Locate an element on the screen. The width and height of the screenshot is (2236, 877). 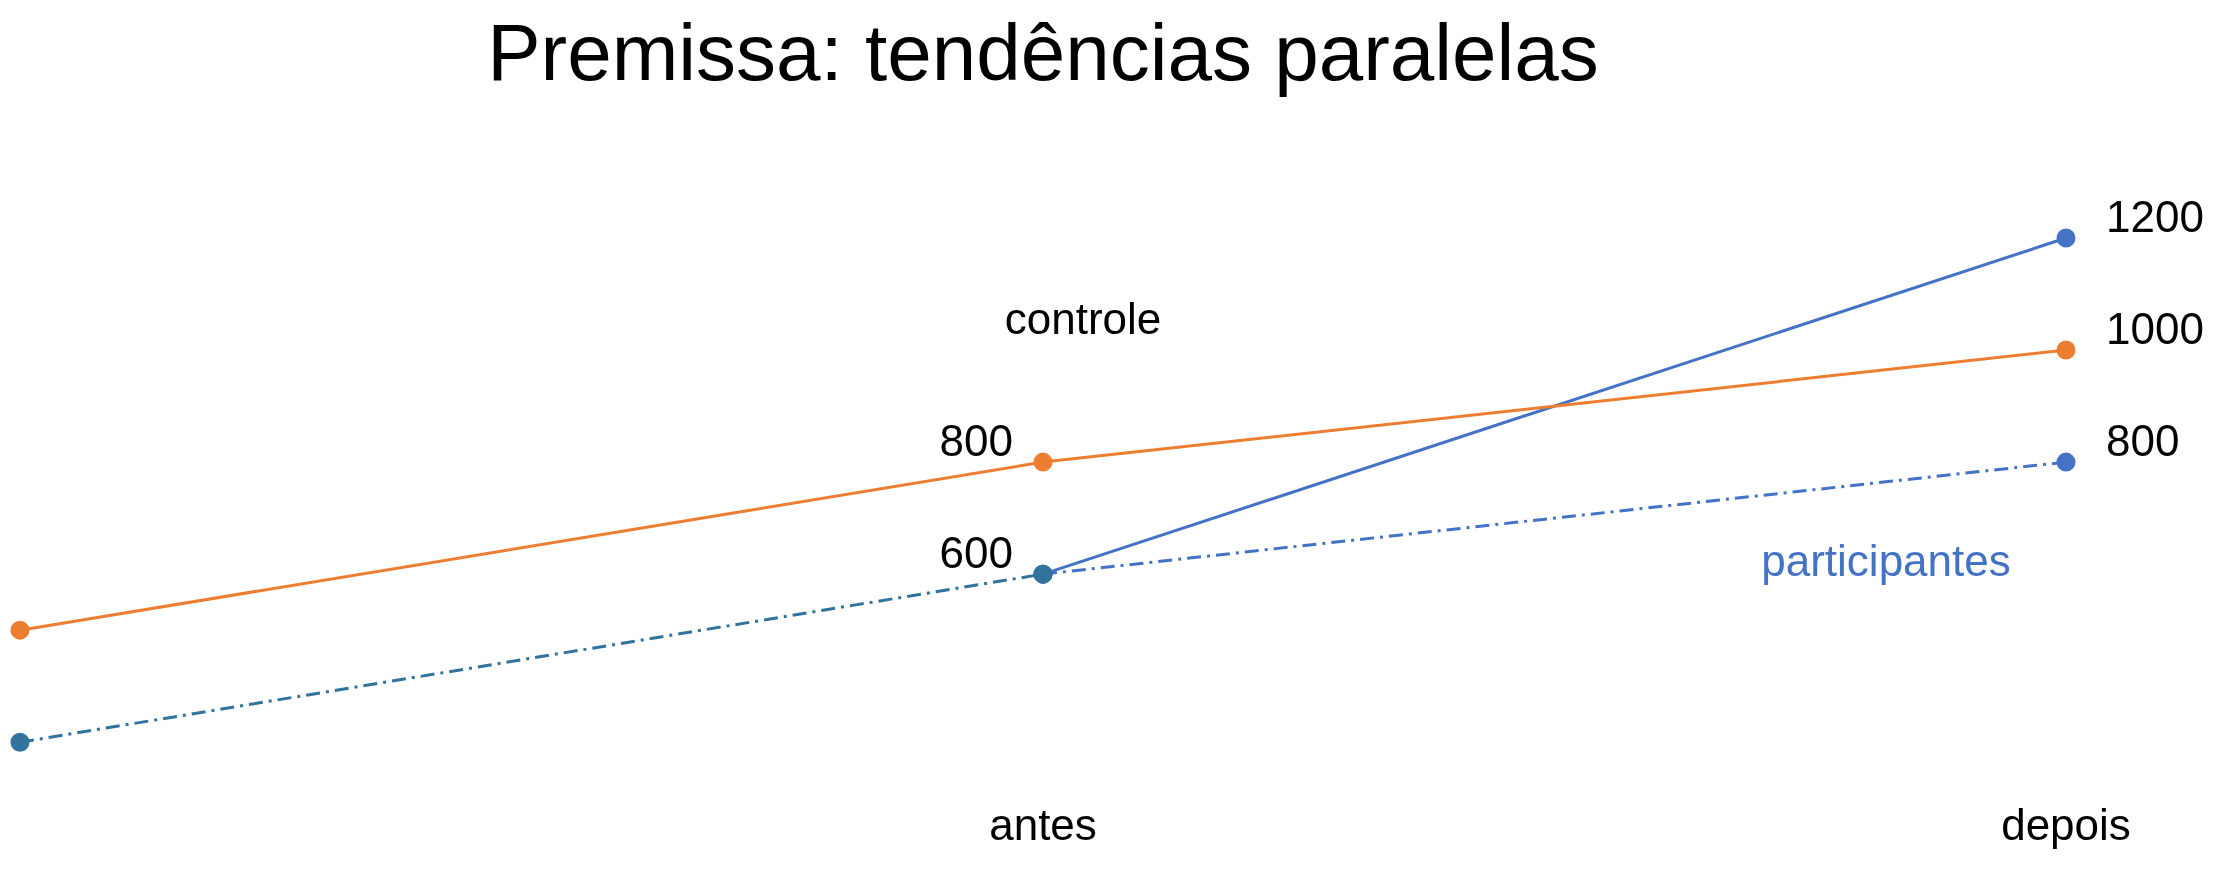
text: controle is located at coordinates (1083, 319).